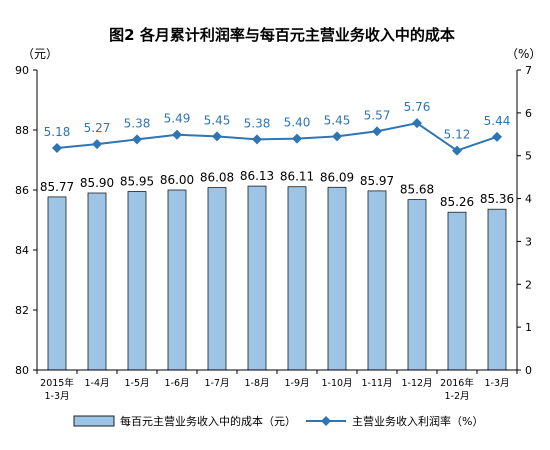 The image size is (550, 450). I want to click on bar-value-label: 85.26, so click(457, 202).